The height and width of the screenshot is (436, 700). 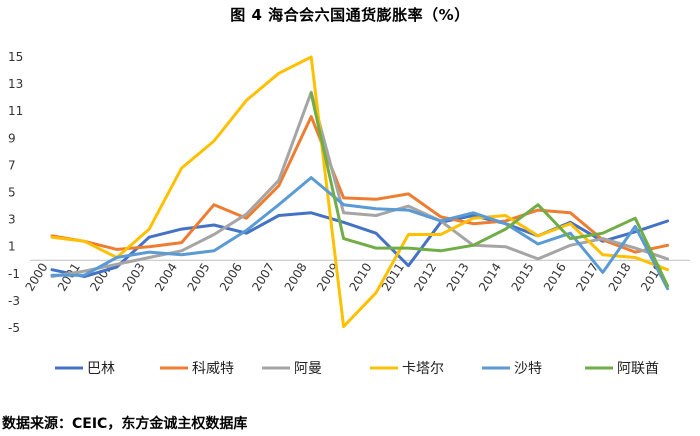 I want to click on legend-label: 沙特, so click(x=528, y=369).